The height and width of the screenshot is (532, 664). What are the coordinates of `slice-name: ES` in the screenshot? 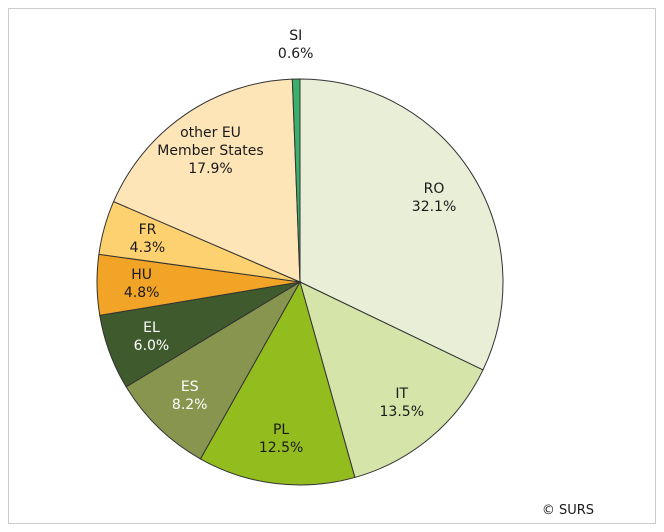 It's located at (189, 386).